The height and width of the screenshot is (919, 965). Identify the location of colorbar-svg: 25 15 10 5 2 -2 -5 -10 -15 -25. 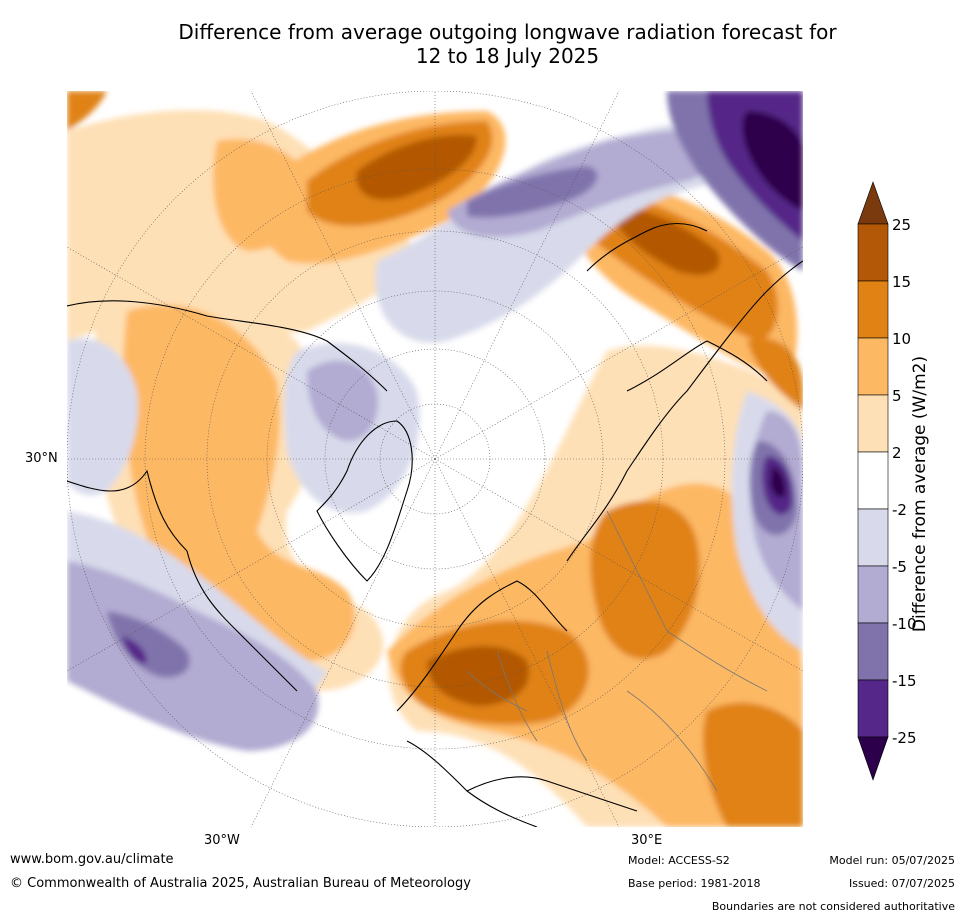
(887, 481).